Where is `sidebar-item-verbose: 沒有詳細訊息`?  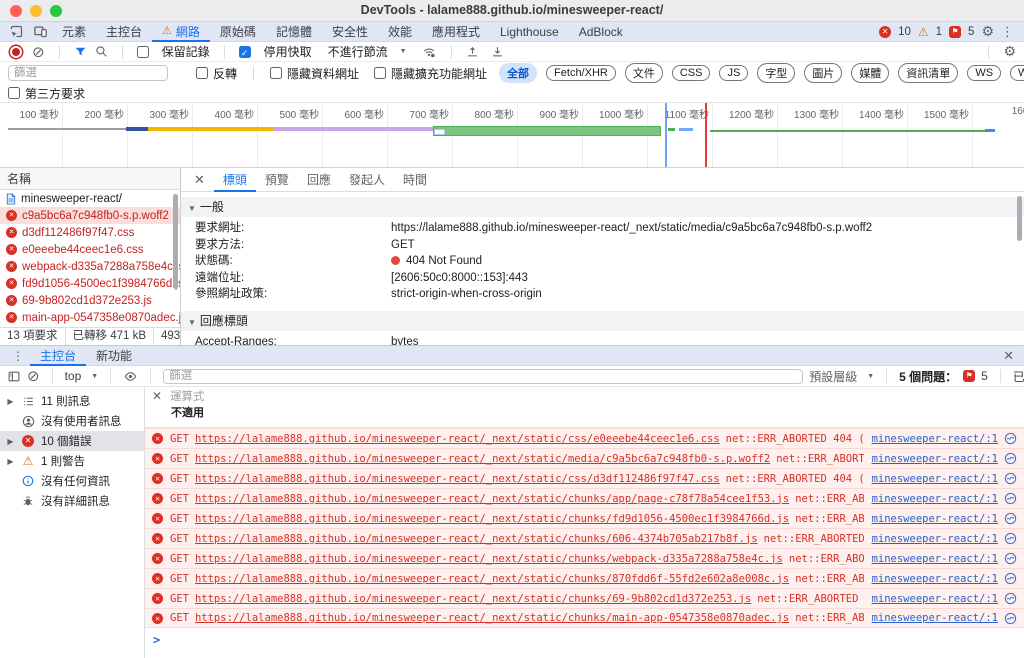
sidebar-item-verbose: 沒有詳細訊息 is located at coordinates (72, 501).